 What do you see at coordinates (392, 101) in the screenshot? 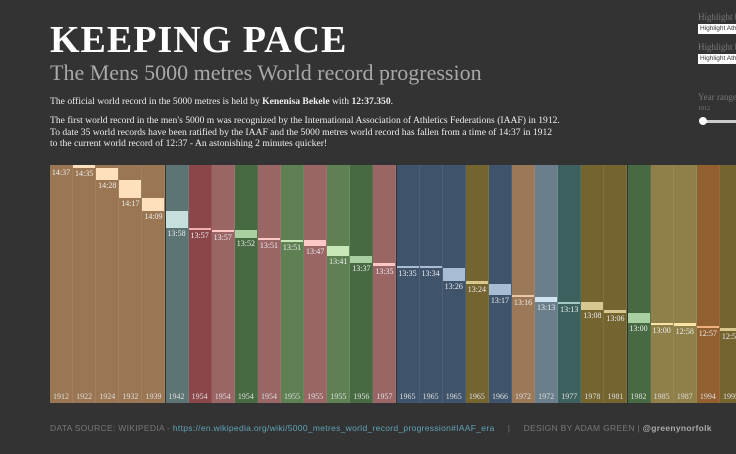
I see `intro-end: .` at bounding box center [392, 101].